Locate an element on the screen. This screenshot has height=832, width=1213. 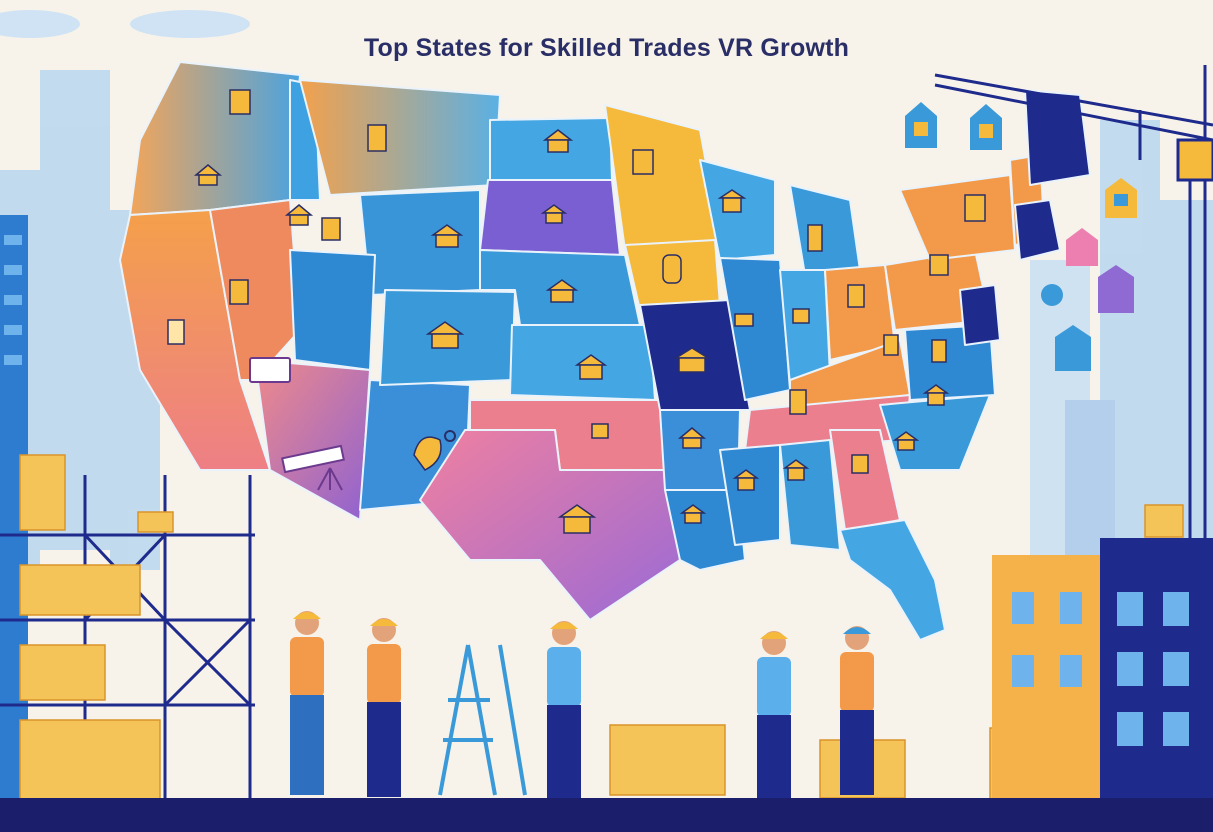
buildings is located at coordinates (1102, 673).